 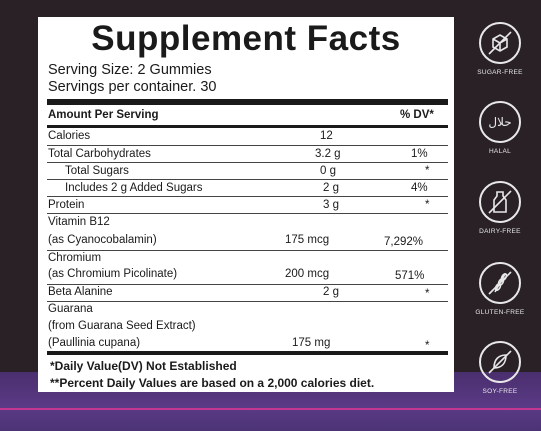 I want to click on nutrient-name: Calories, so click(x=69, y=136).